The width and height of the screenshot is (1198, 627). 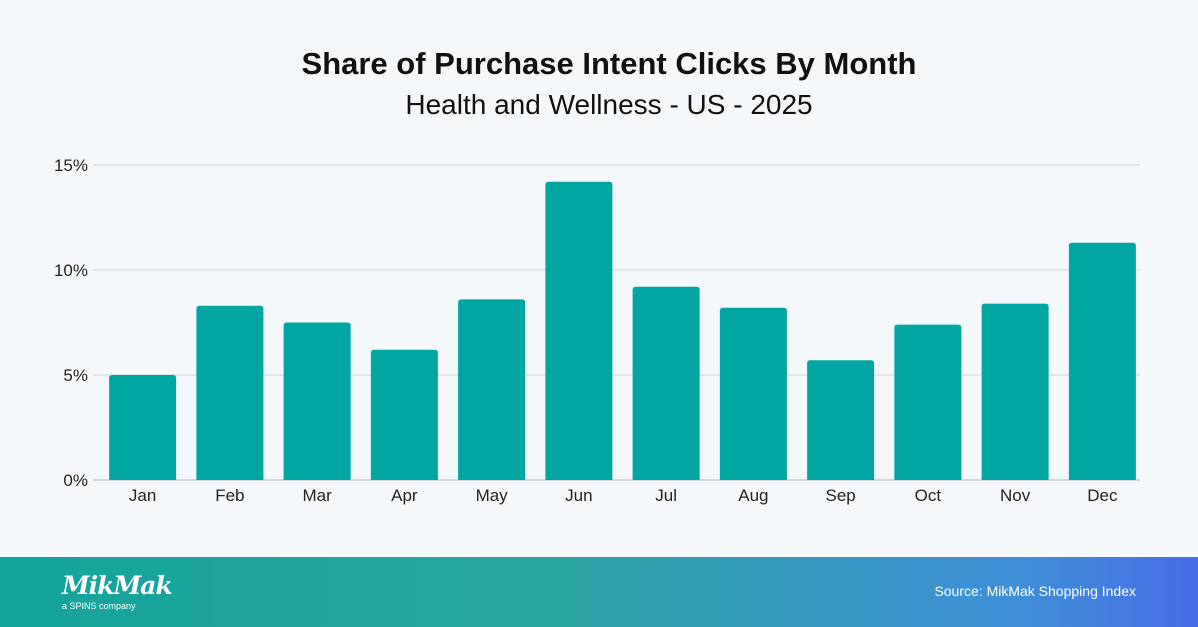 What do you see at coordinates (841, 495) in the screenshot?
I see `x-tick-label: Sep` at bounding box center [841, 495].